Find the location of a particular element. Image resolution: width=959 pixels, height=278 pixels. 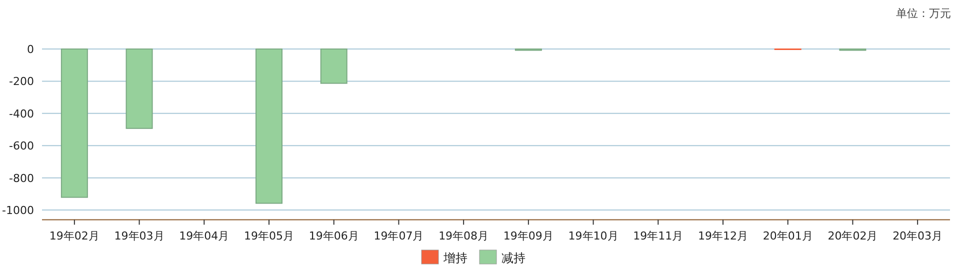

y-tick-label: -1000 is located at coordinates (18, 211).